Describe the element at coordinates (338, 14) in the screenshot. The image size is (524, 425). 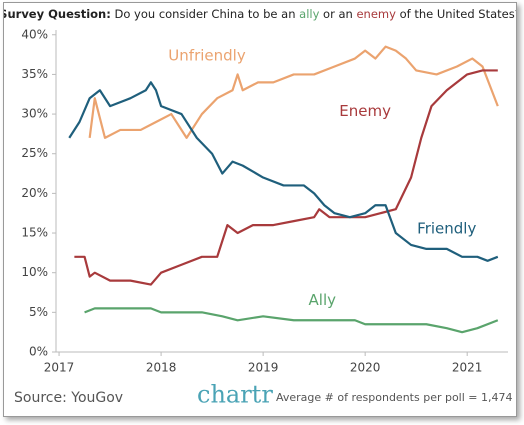
I see `title-part: or an` at that location.